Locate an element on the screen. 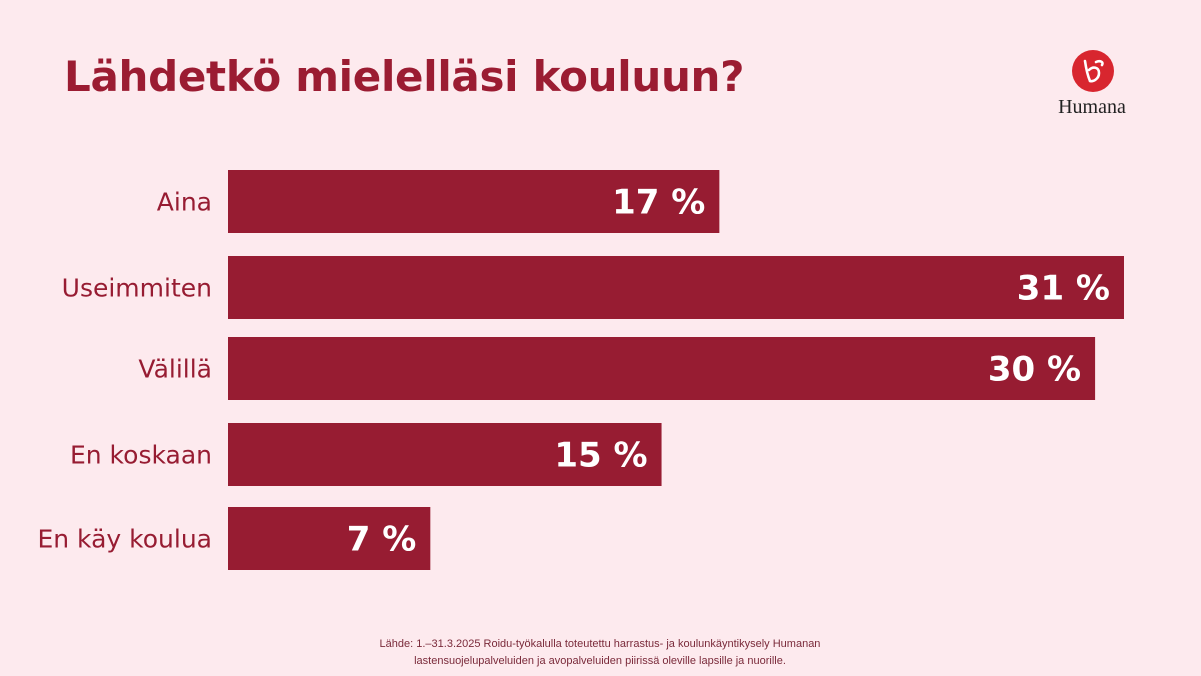  category-label-0: Aina is located at coordinates (184, 202).